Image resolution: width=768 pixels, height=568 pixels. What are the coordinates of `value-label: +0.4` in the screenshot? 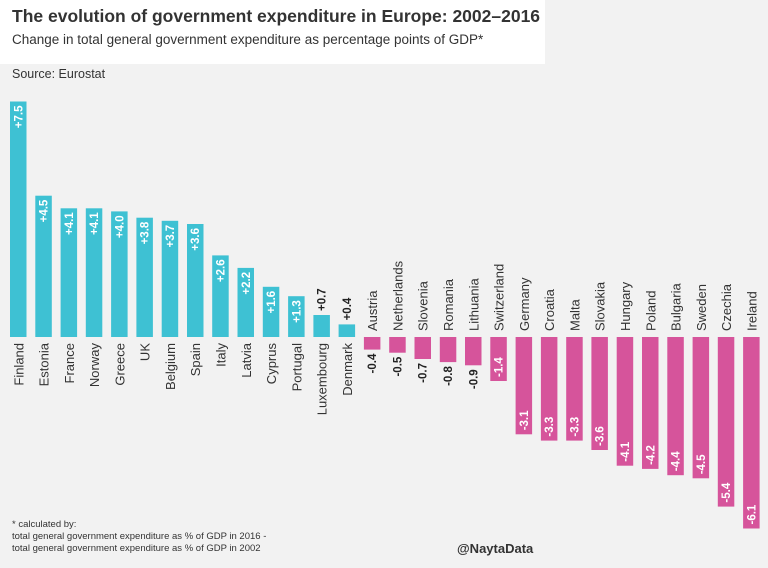 It's located at (348, 308).